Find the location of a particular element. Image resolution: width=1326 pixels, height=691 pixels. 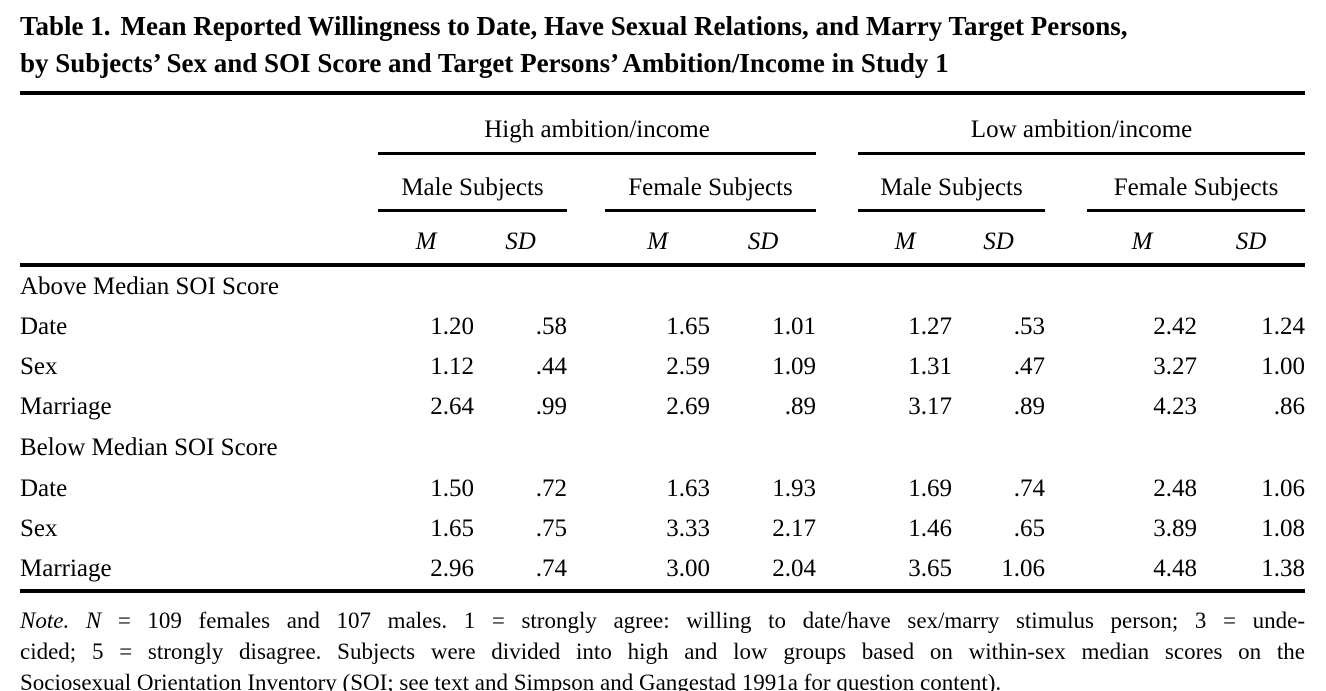

subgroup-header-male-low: Male Subjects is located at coordinates (952, 182).